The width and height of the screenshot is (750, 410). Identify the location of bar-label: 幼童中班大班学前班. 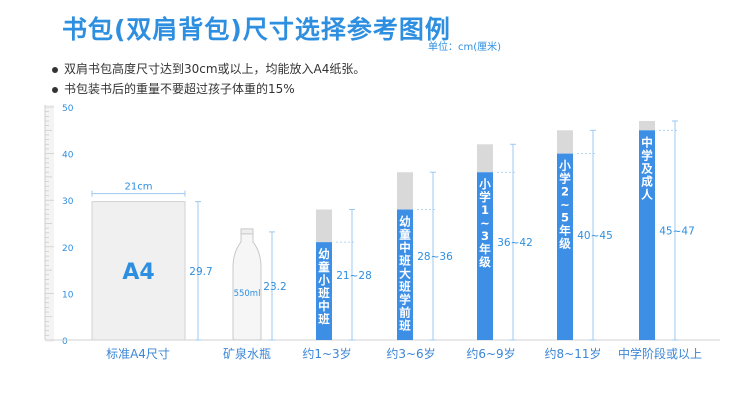
(405, 274).